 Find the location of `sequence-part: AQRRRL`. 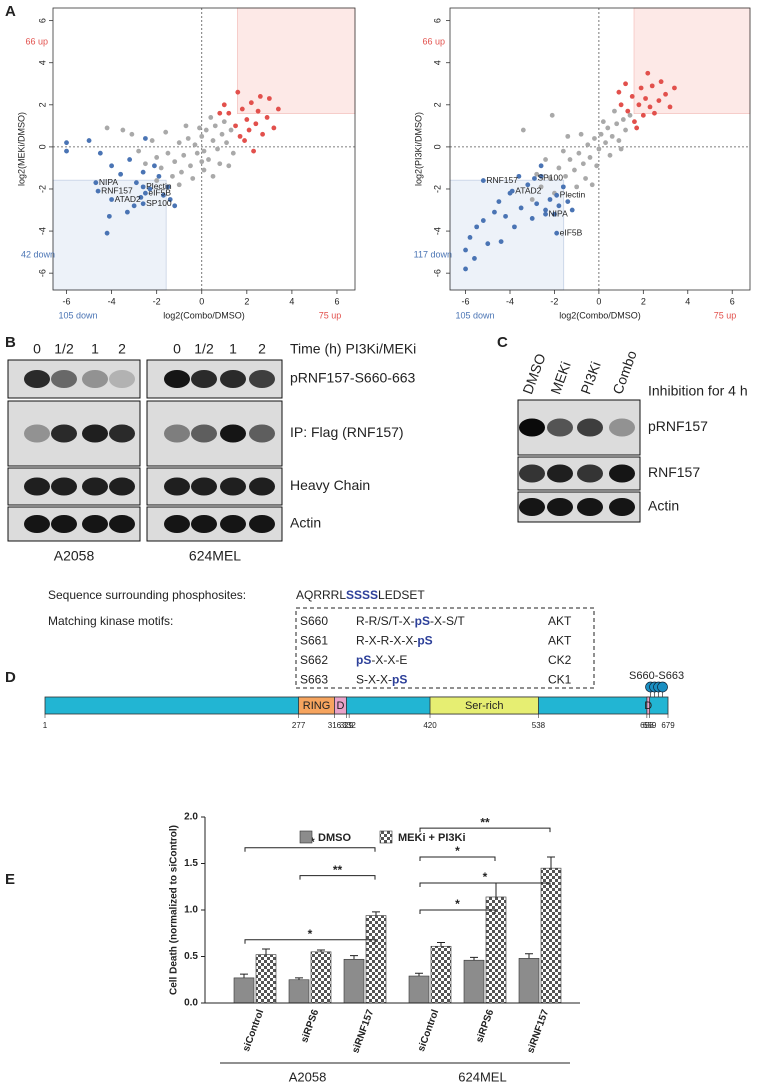

sequence-part: AQRRRL is located at coordinates (321, 595).